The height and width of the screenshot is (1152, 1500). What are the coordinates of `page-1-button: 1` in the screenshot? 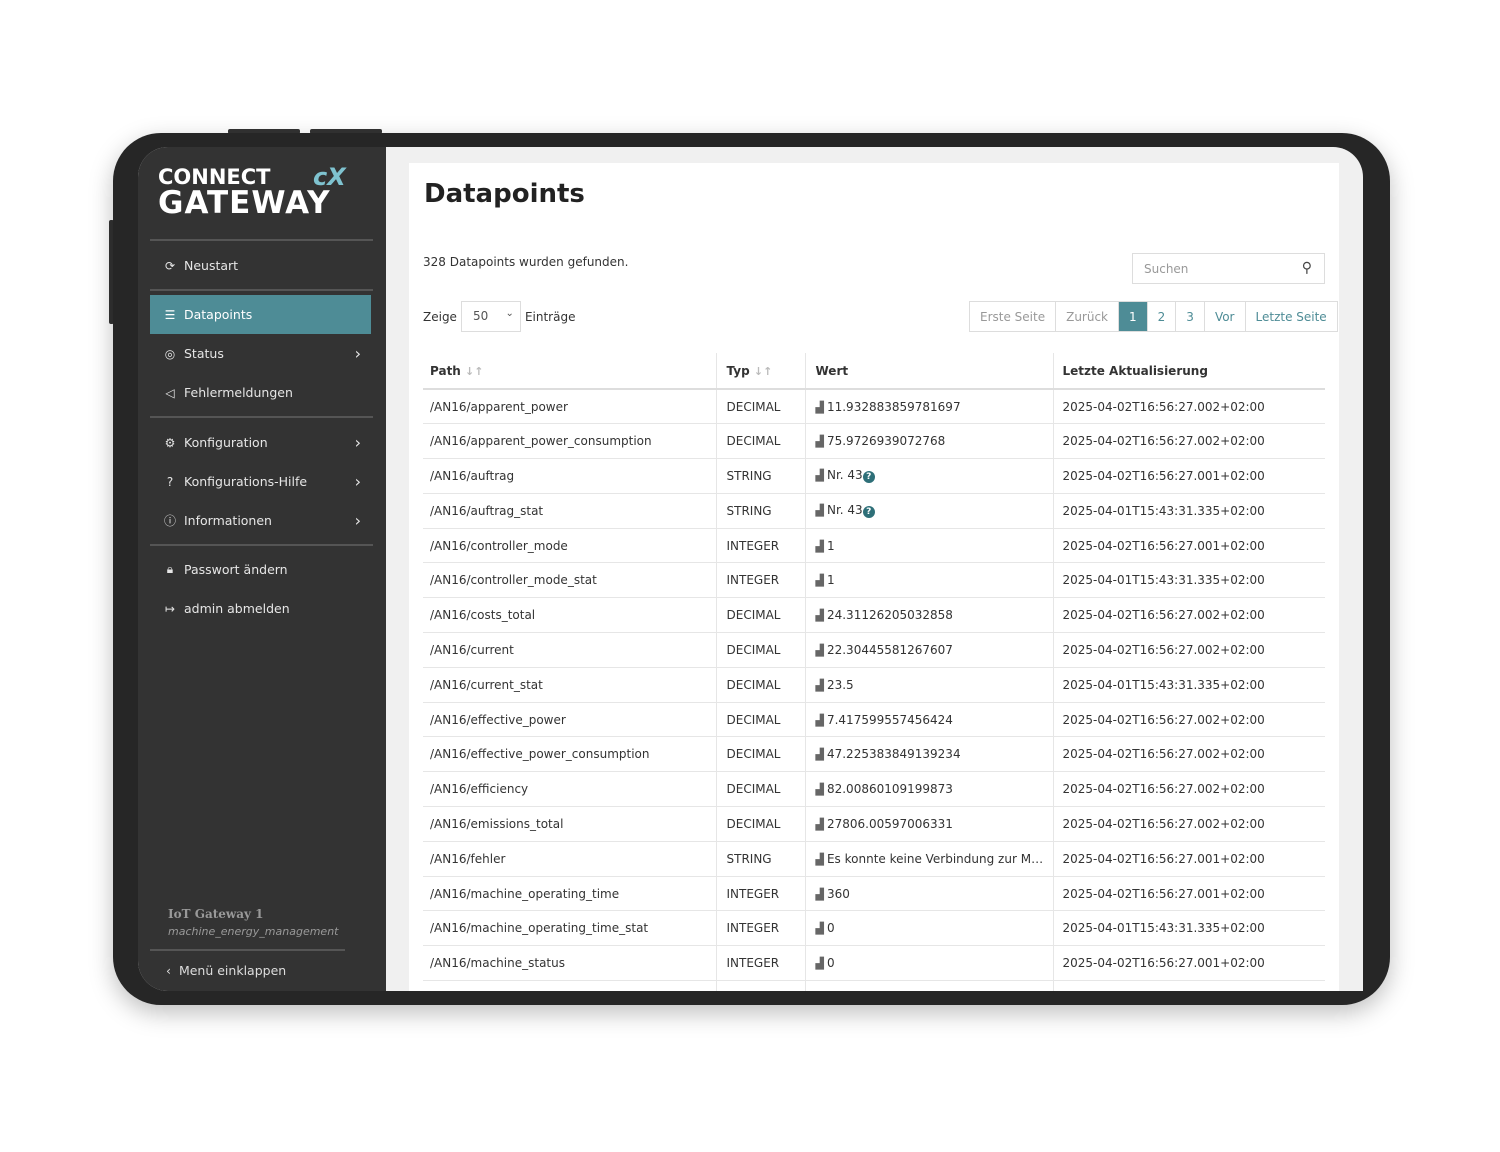 It's located at (1133, 316).